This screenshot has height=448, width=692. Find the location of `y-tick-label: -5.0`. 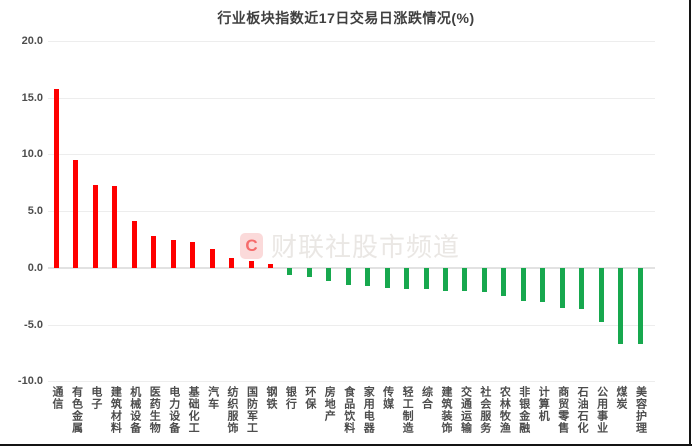

y-tick-label: -5.0 is located at coordinates (33, 324).